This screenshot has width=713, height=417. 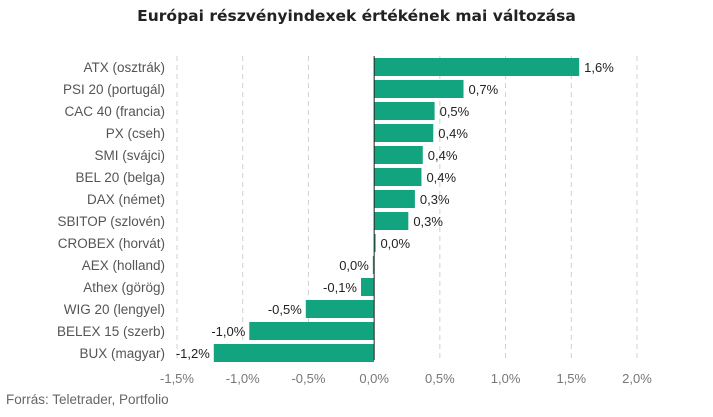 I want to click on data-label: -0,1%, so click(x=340, y=287).